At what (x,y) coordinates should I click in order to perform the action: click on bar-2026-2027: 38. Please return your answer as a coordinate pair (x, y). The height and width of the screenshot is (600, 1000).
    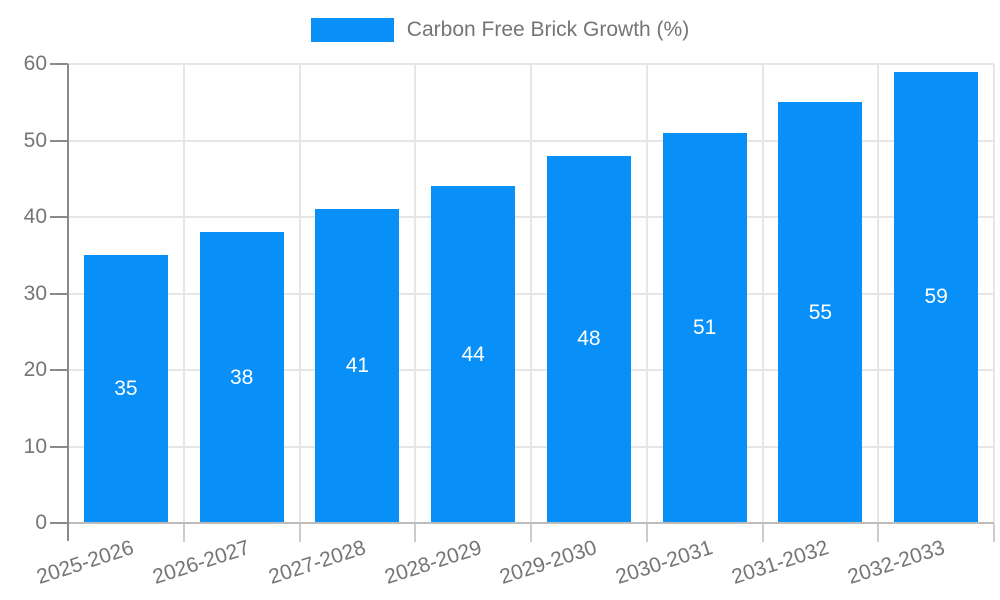
    Looking at the image, I should click on (241, 377).